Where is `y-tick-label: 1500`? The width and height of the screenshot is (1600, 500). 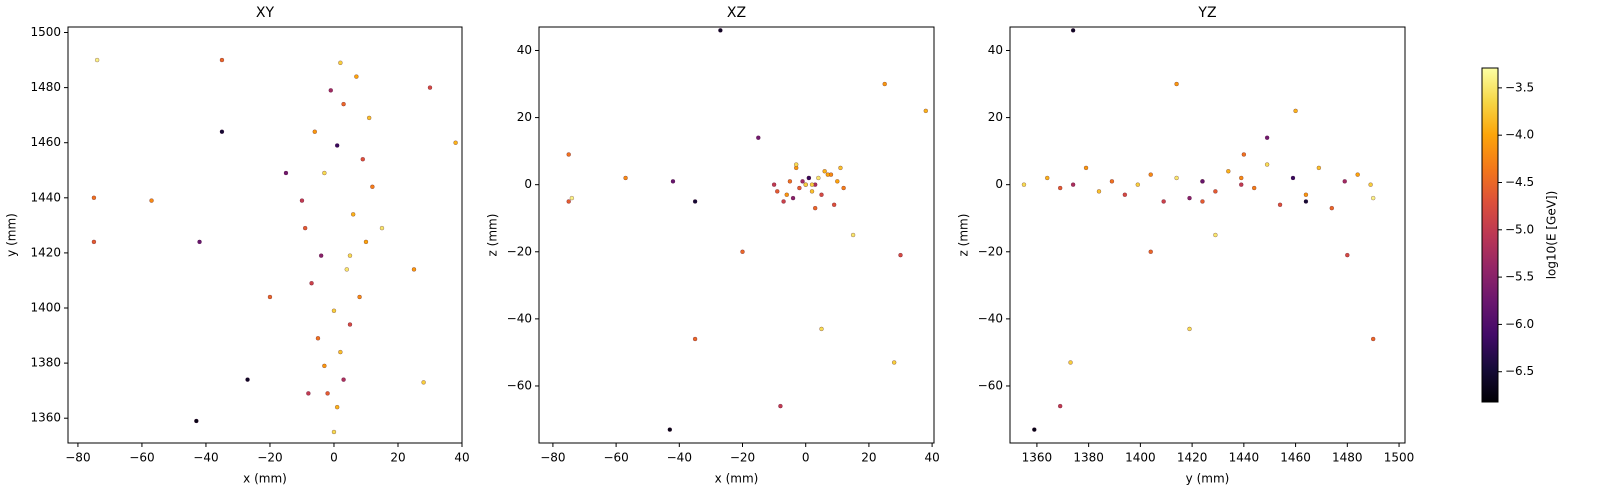
y-tick-label: 1500 is located at coordinates (45, 32).